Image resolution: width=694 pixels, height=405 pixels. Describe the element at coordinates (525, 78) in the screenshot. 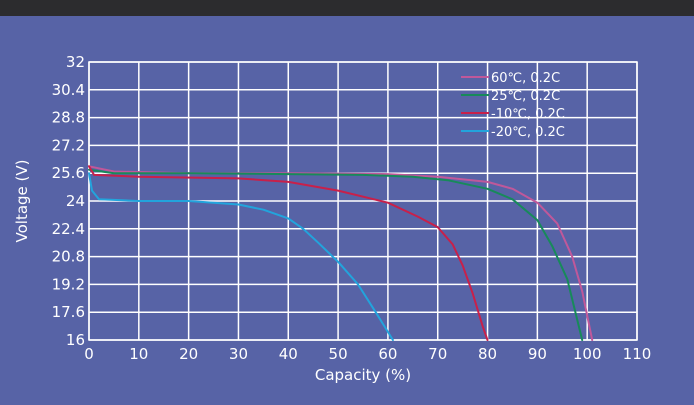

I see `legend-label: 60℃, 0.2C` at that location.